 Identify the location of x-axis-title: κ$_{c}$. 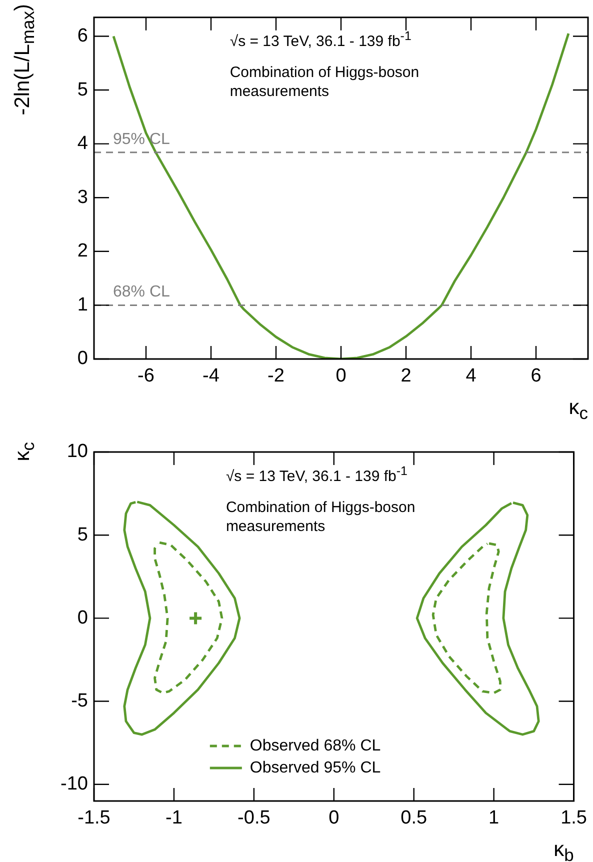
(578, 410).